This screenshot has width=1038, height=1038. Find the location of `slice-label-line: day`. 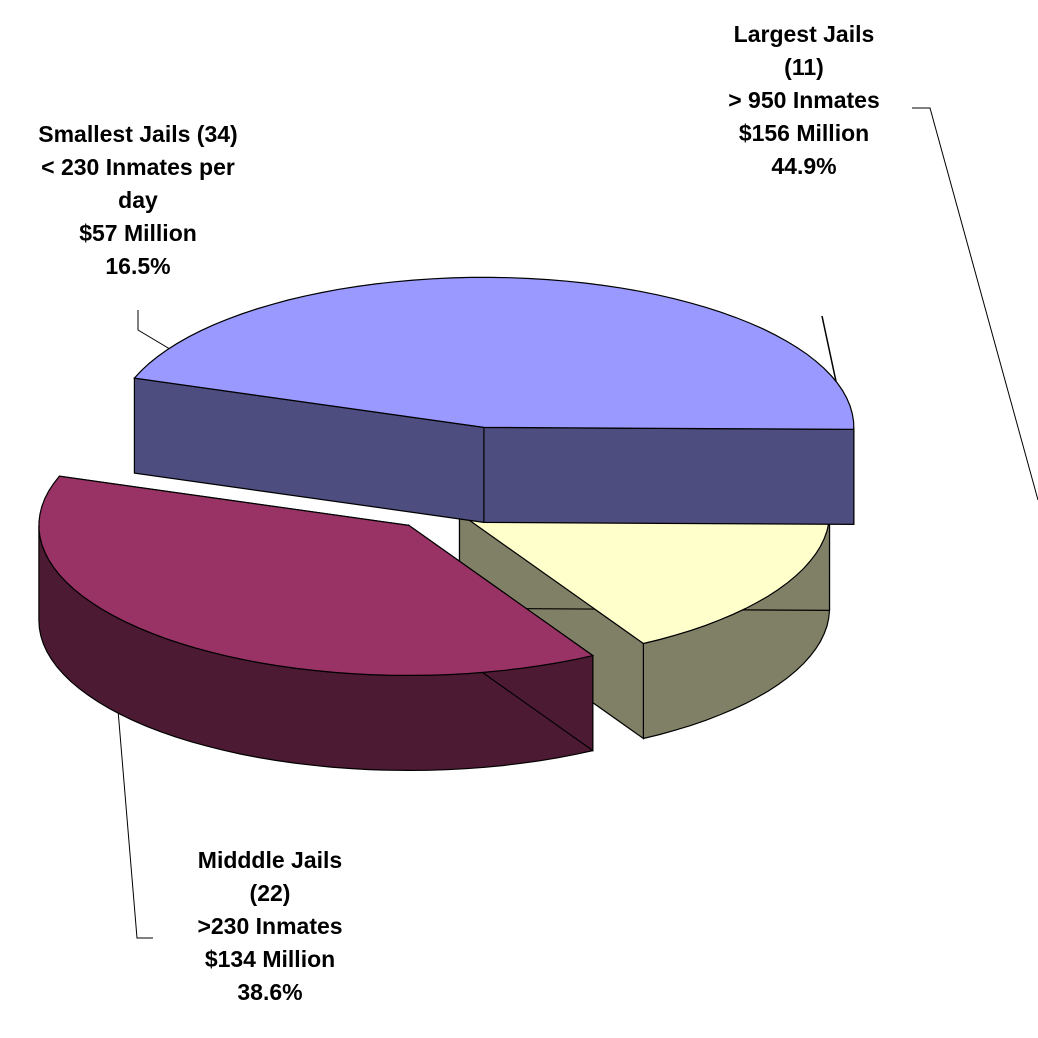

slice-label-line: day is located at coordinates (138, 200).